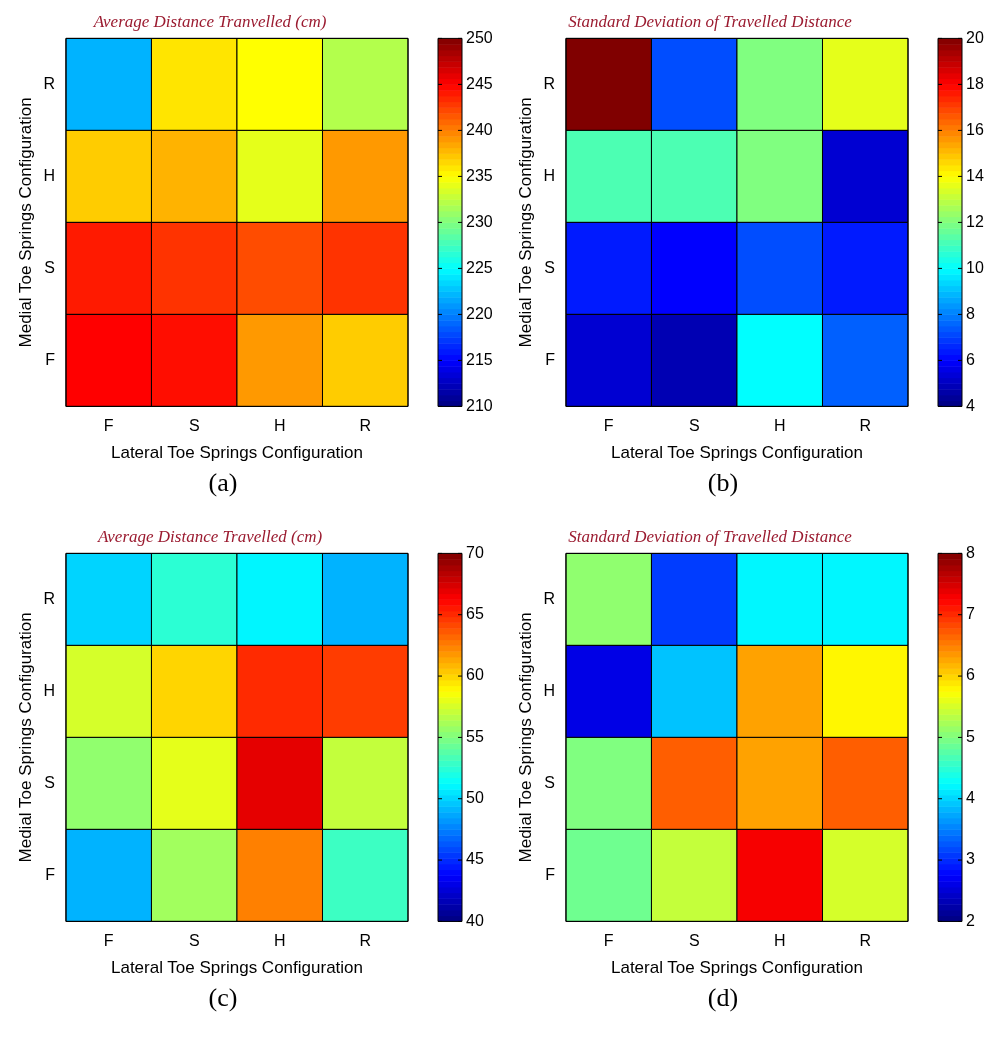  What do you see at coordinates (475, 920) in the screenshot?
I see `color-bar-label: 40` at bounding box center [475, 920].